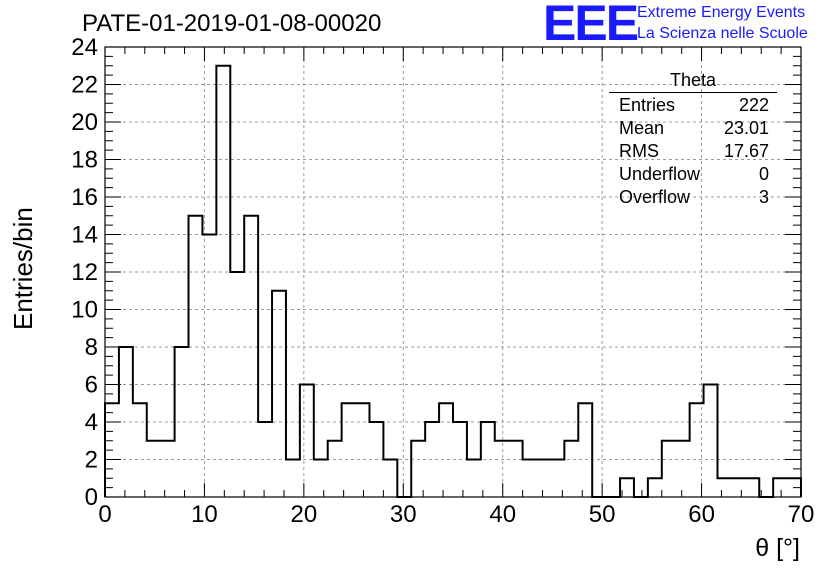 The width and height of the screenshot is (836, 572). What do you see at coordinates (746, 128) in the screenshot?
I see `stats-value: 23.01` at bounding box center [746, 128].